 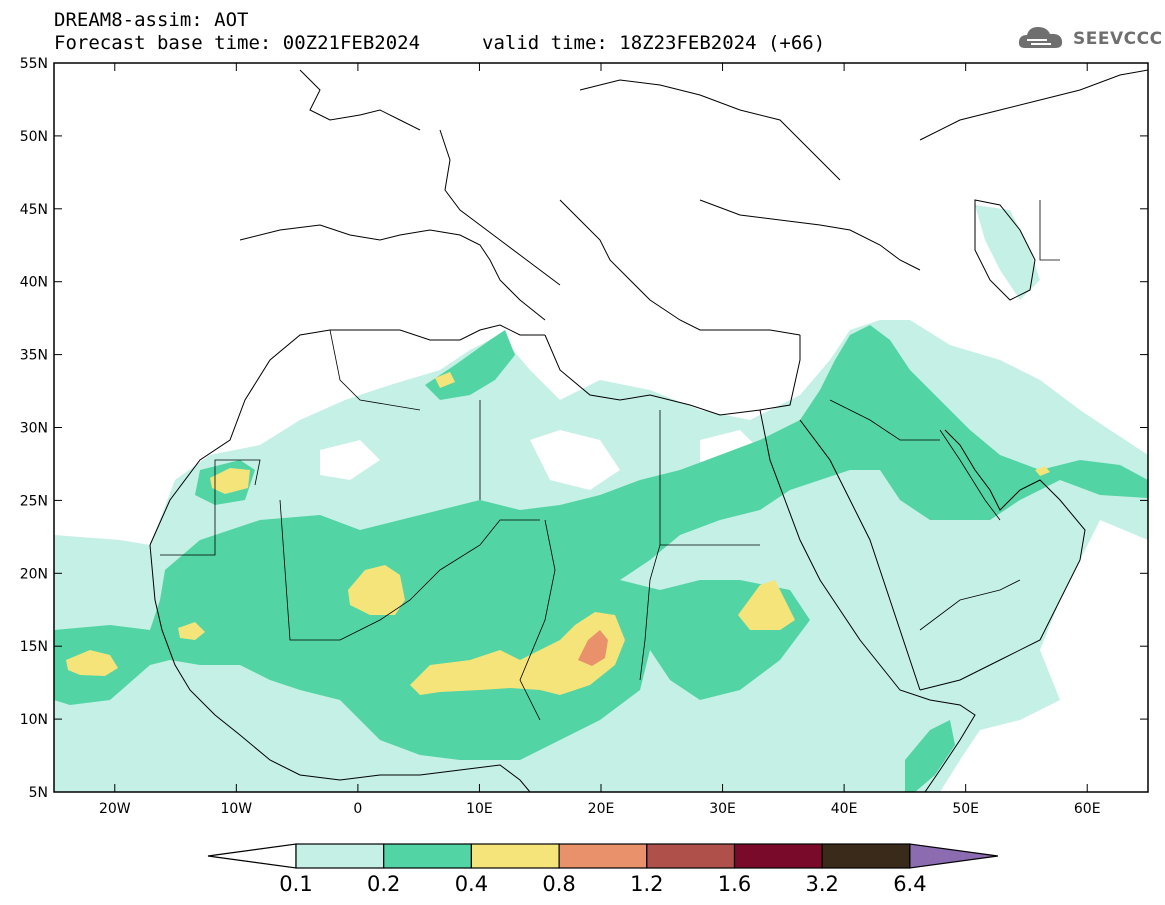 What do you see at coordinates (930, 756) in the screenshot?
I see `aot-contour-0.2-somalia` at bounding box center [930, 756].